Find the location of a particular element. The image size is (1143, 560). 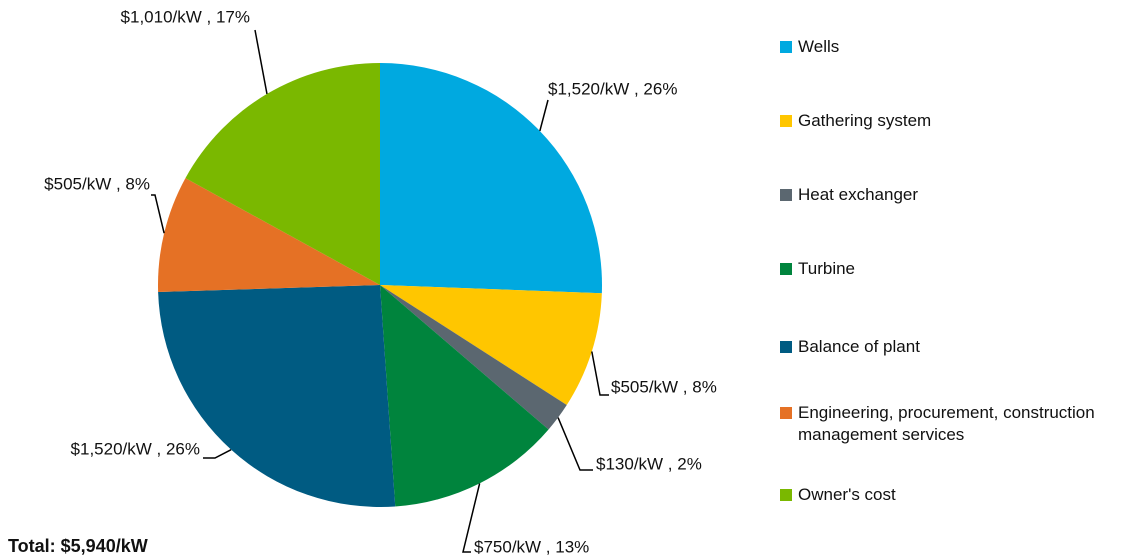

legend-label: Owner's cost is located at coordinates (847, 494).